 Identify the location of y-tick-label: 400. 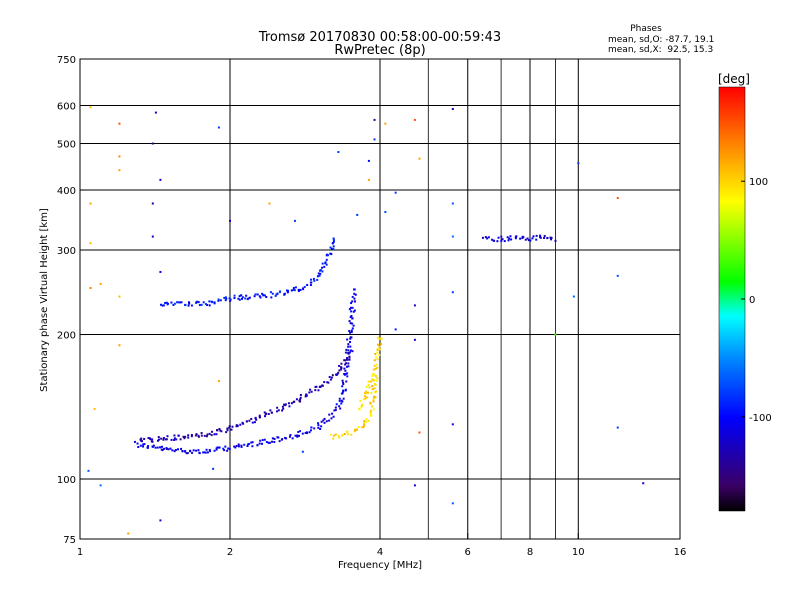
(66, 191).